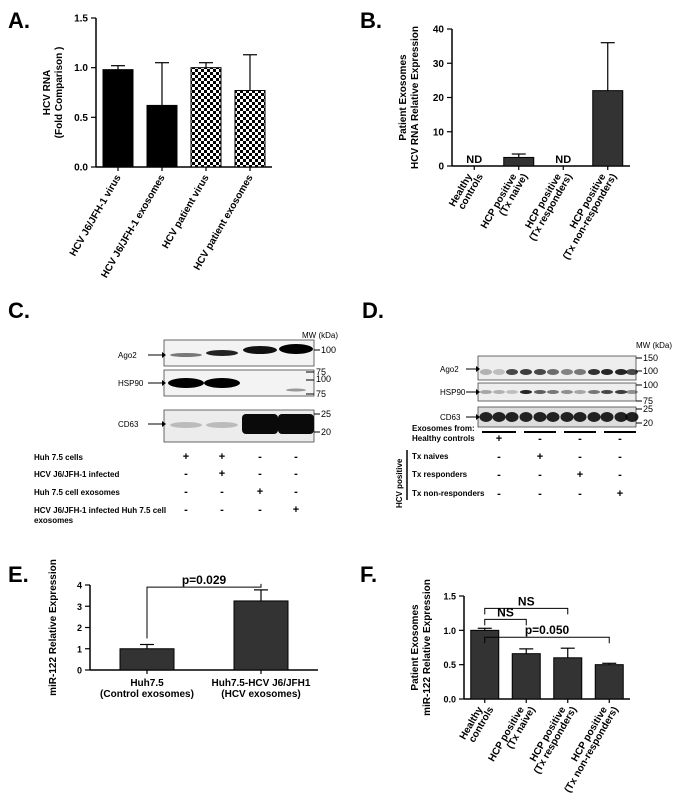 The height and width of the screenshot is (800, 681). Describe the element at coordinates (59, 93) in the screenshot. I see `y-axis-label: (Fold Comparison )` at that location.